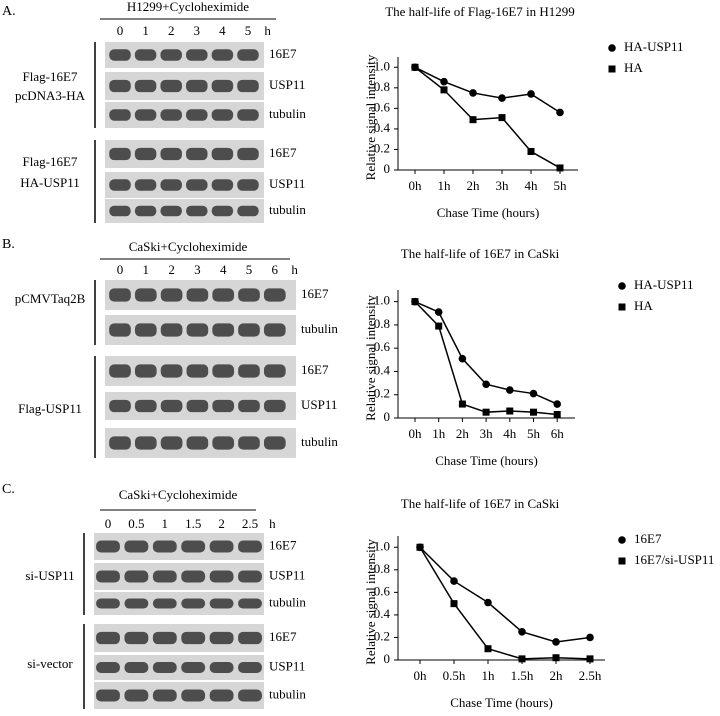 The width and height of the screenshot is (720, 716). I want to click on x-tick-label: 2.5h, so click(590, 675).